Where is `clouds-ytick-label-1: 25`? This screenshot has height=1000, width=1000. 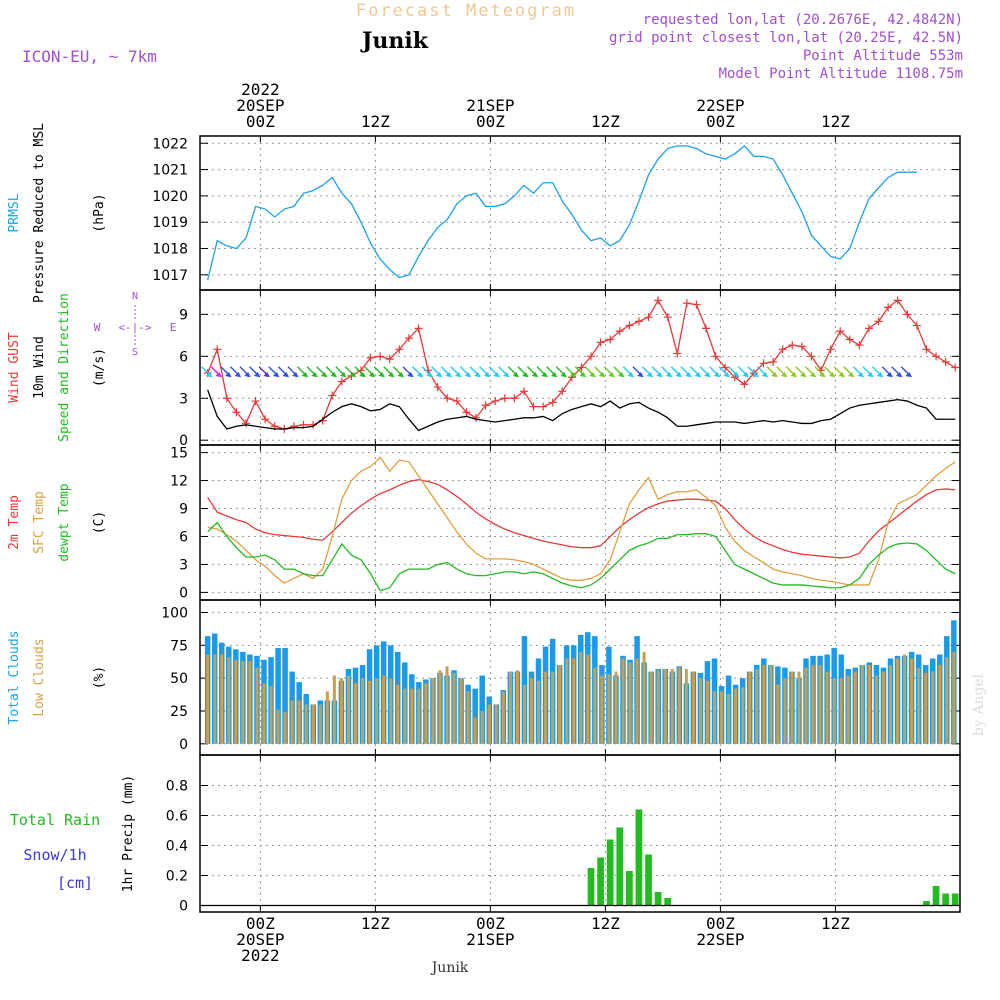 clouds-ytick-label-1: 25 is located at coordinates (179, 712).